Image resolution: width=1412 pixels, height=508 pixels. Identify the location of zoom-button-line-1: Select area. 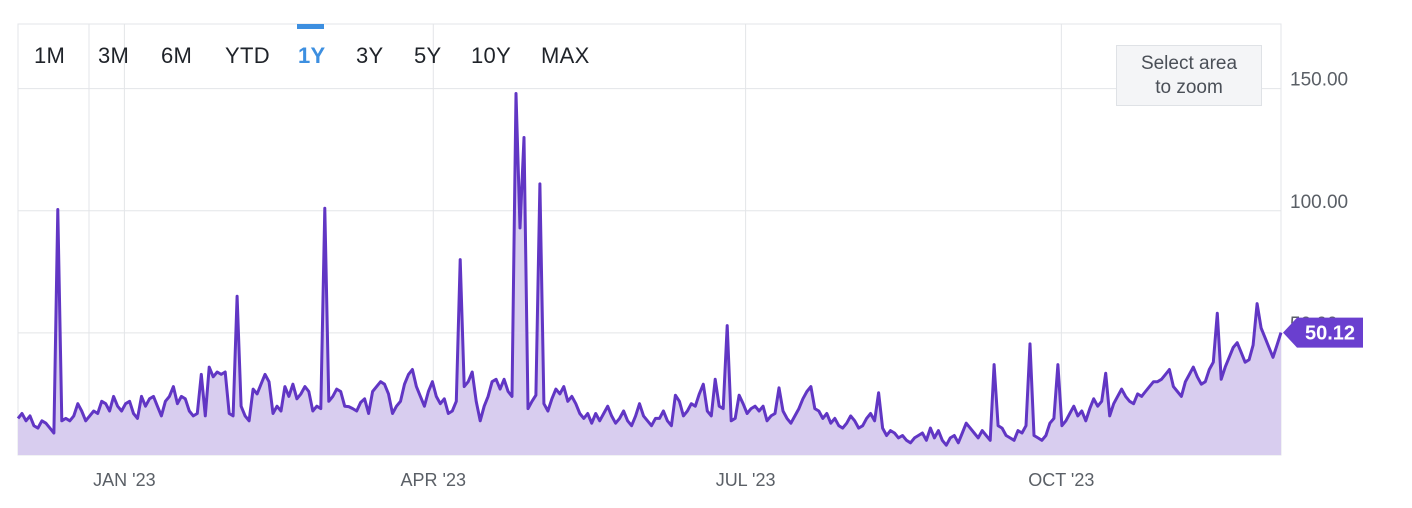
(1189, 63).